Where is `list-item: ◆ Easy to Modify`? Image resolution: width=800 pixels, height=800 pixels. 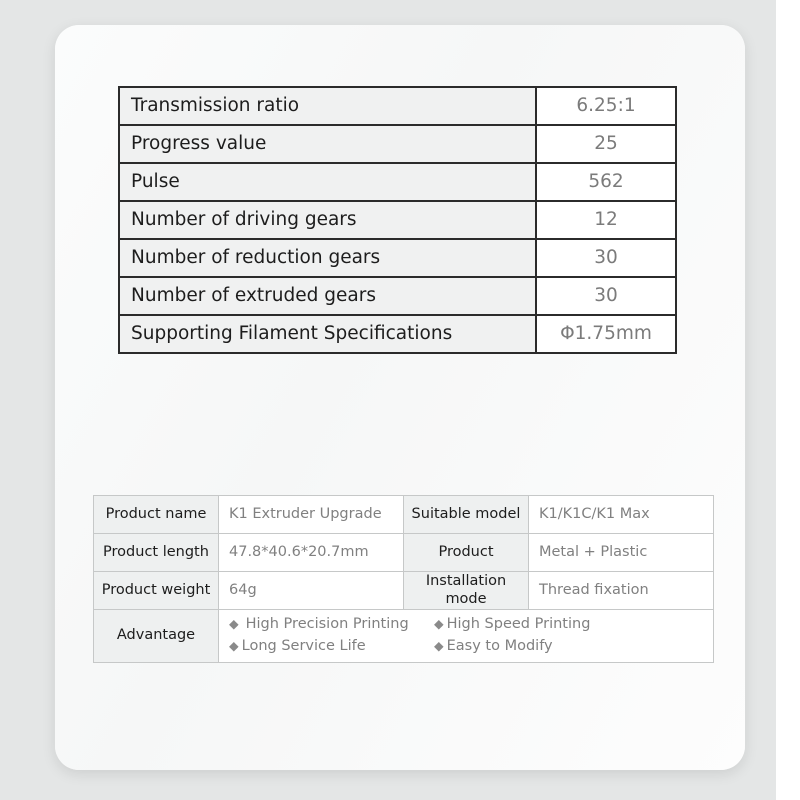
list-item: ◆ Easy to Modify is located at coordinates (573, 646).